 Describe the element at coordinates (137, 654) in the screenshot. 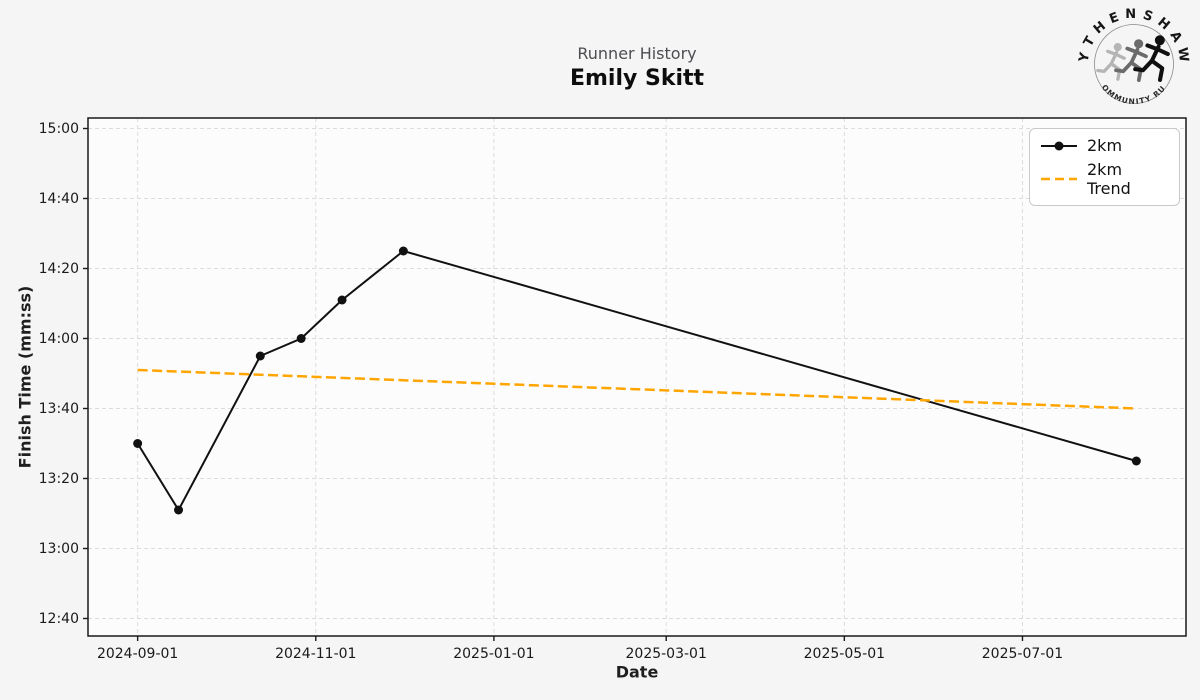

I see `x-tick-label: 2024-09-01` at that location.